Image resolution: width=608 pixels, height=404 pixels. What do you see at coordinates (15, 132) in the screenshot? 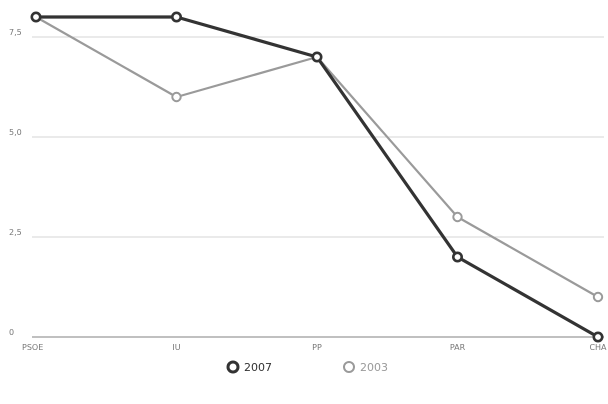
I see `y-tick-label: 5,0` at bounding box center [15, 132].